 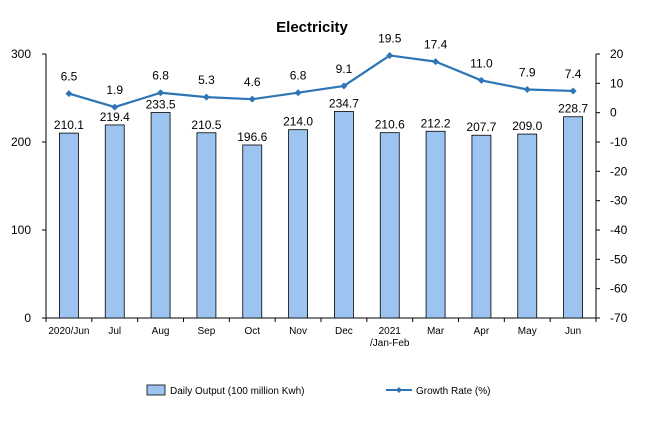 I want to click on x-tick-label-line: Dec, so click(x=344, y=331).